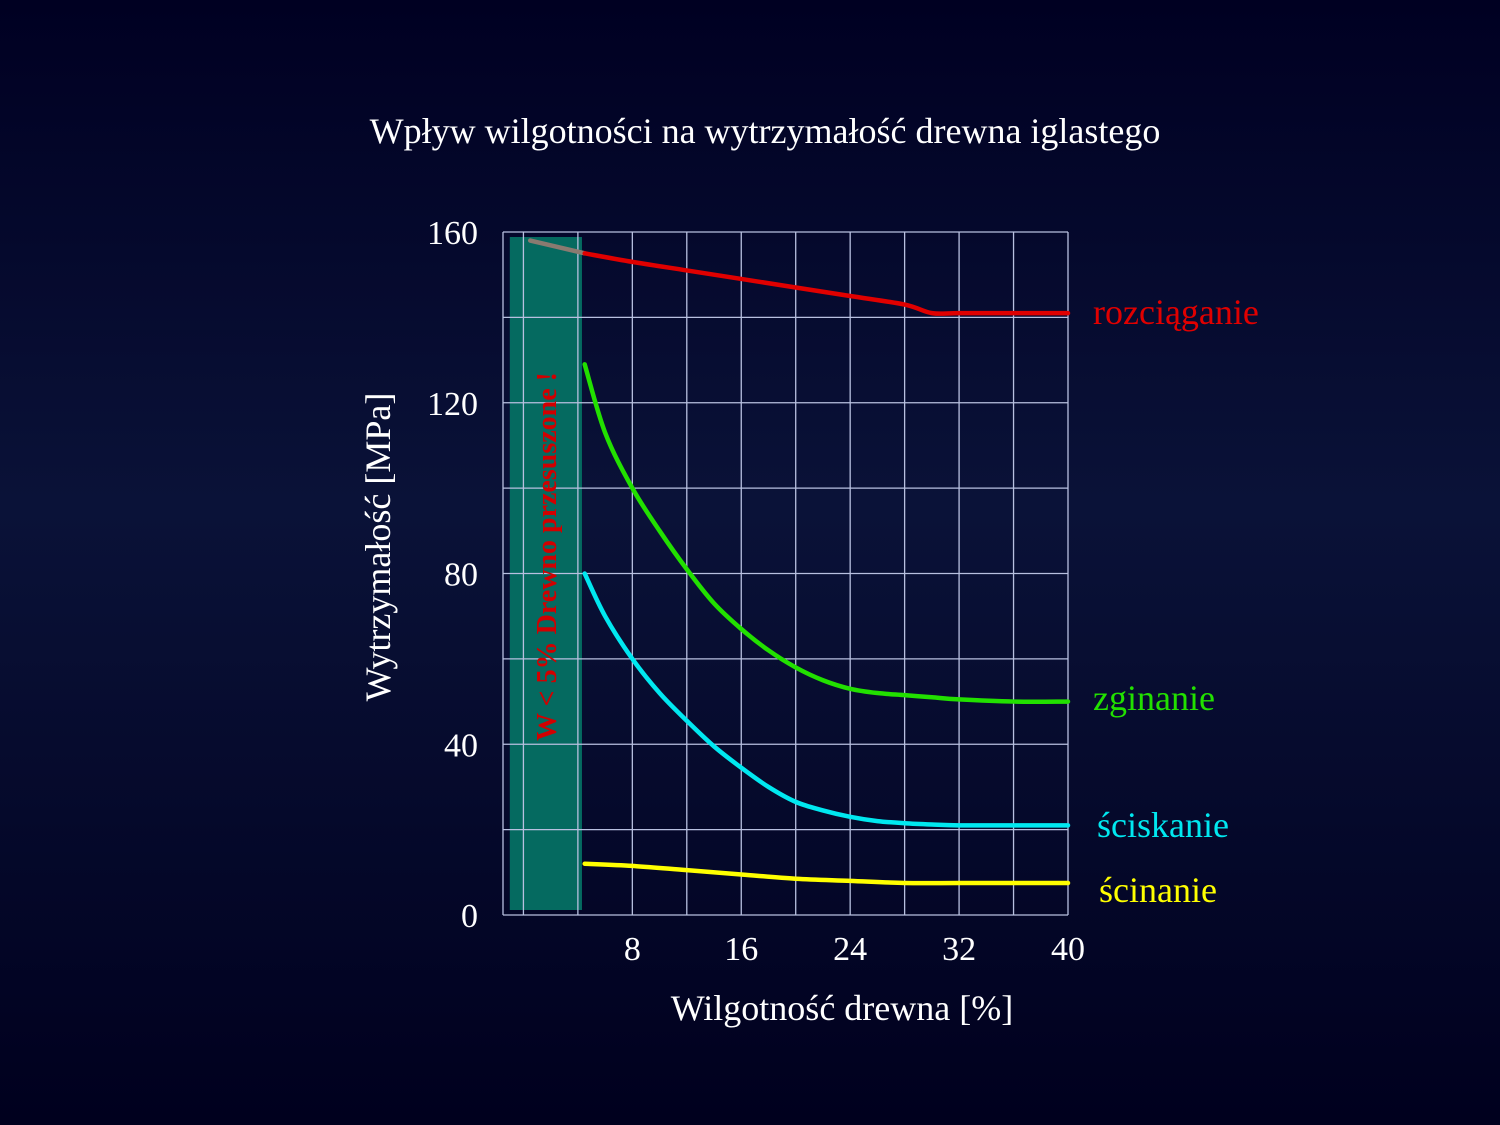 The width and height of the screenshot is (1500, 1125). I want to click on y-tick-label: 160, so click(452, 233).